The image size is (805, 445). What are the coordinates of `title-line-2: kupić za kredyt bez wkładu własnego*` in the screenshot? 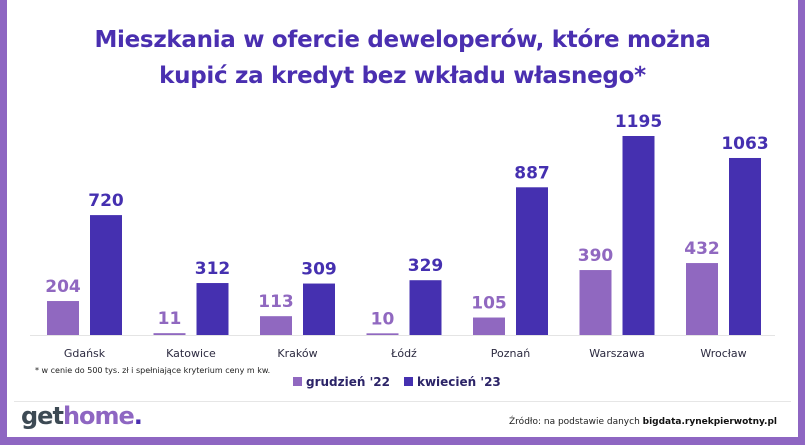 It's located at (402, 76).